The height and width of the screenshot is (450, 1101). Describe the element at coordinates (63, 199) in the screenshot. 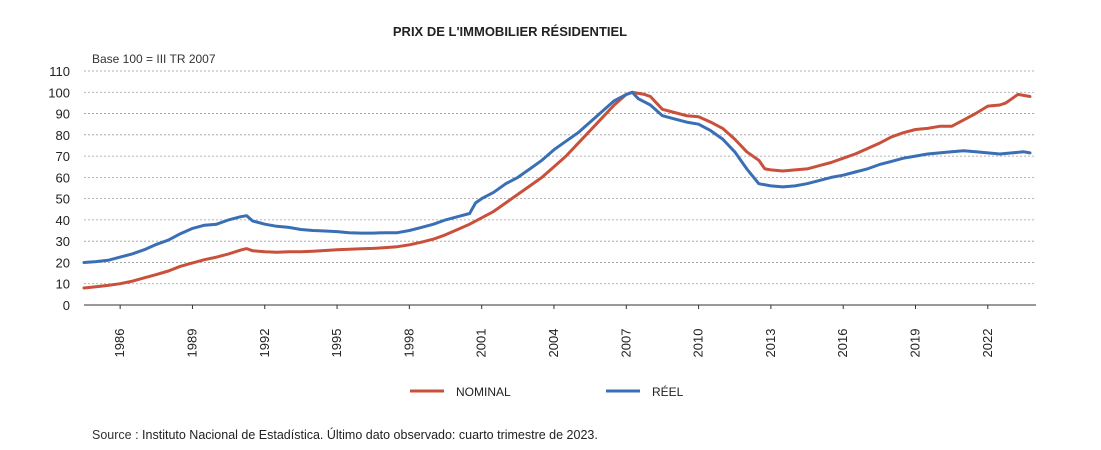

I see `y-tick-label: 50` at that location.